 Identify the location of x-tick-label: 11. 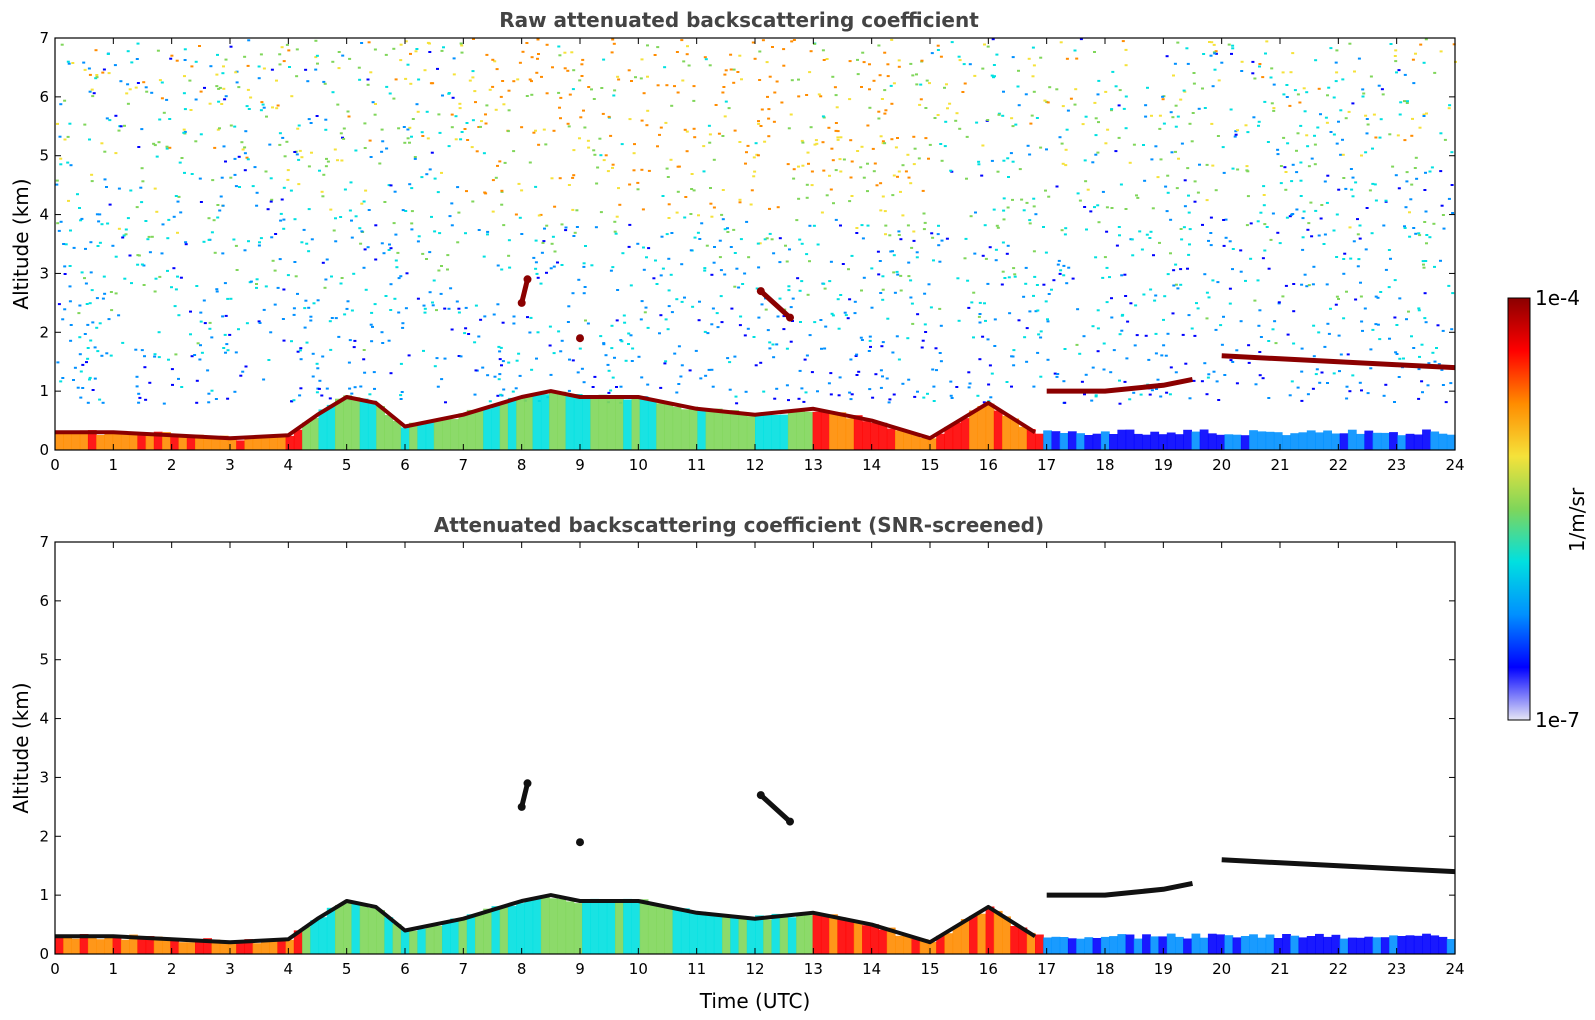
(696, 465).